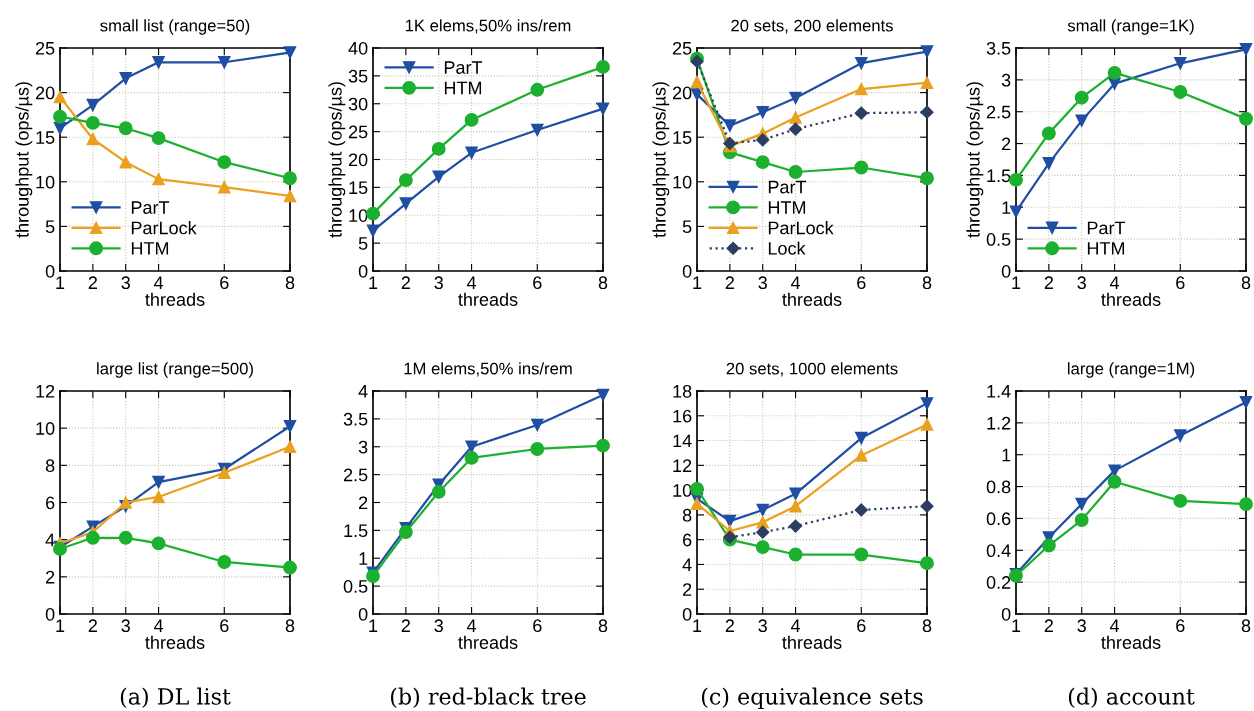  Describe the element at coordinates (175, 27) in the screenshot. I see `chart-title: small list (range=50)` at that location.